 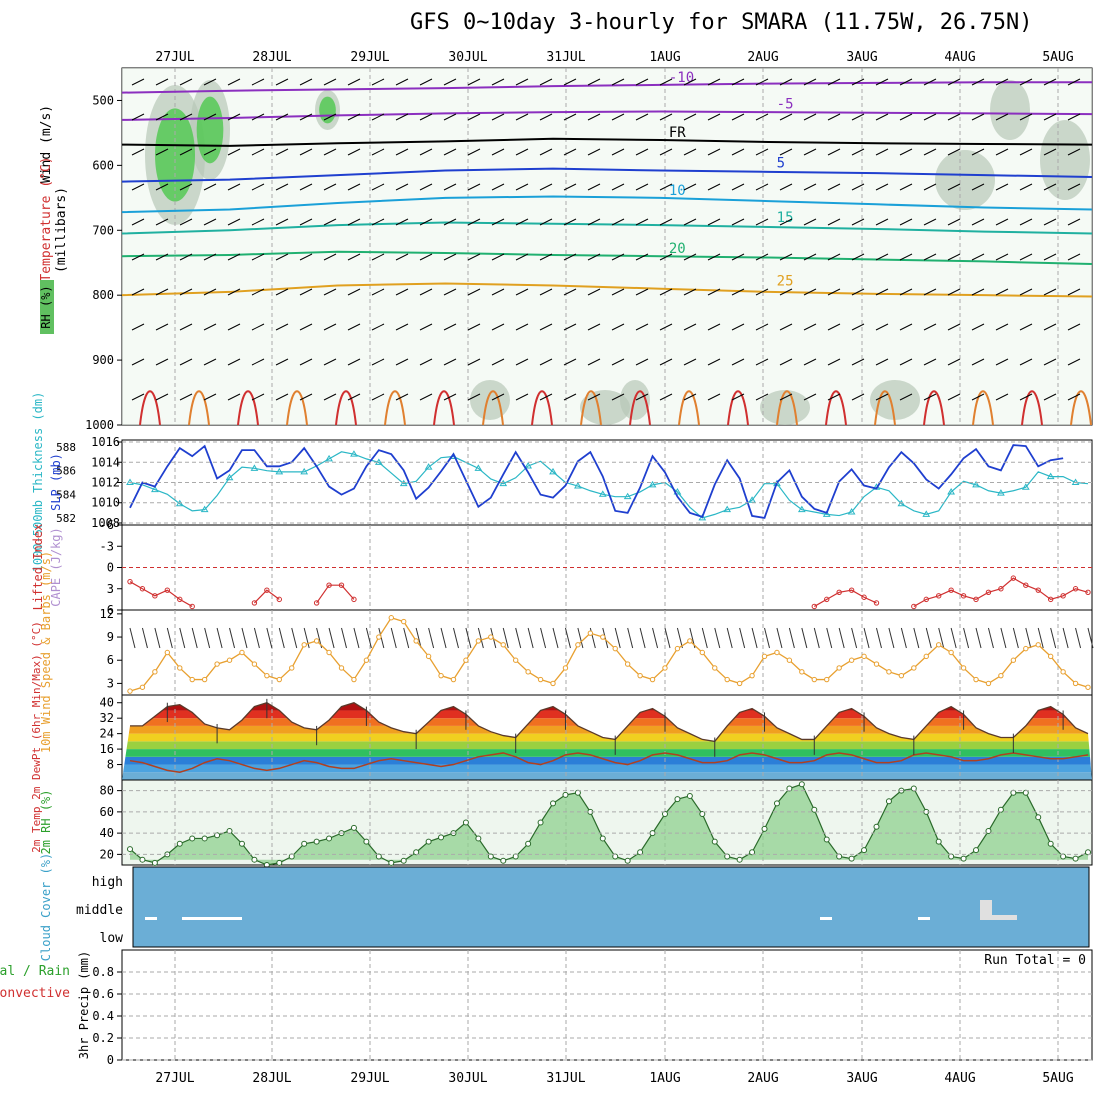 What do you see at coordinates (107, 614) in the screenshot?
I see `y-tick-label: 12` at bounding box center [107, 614].